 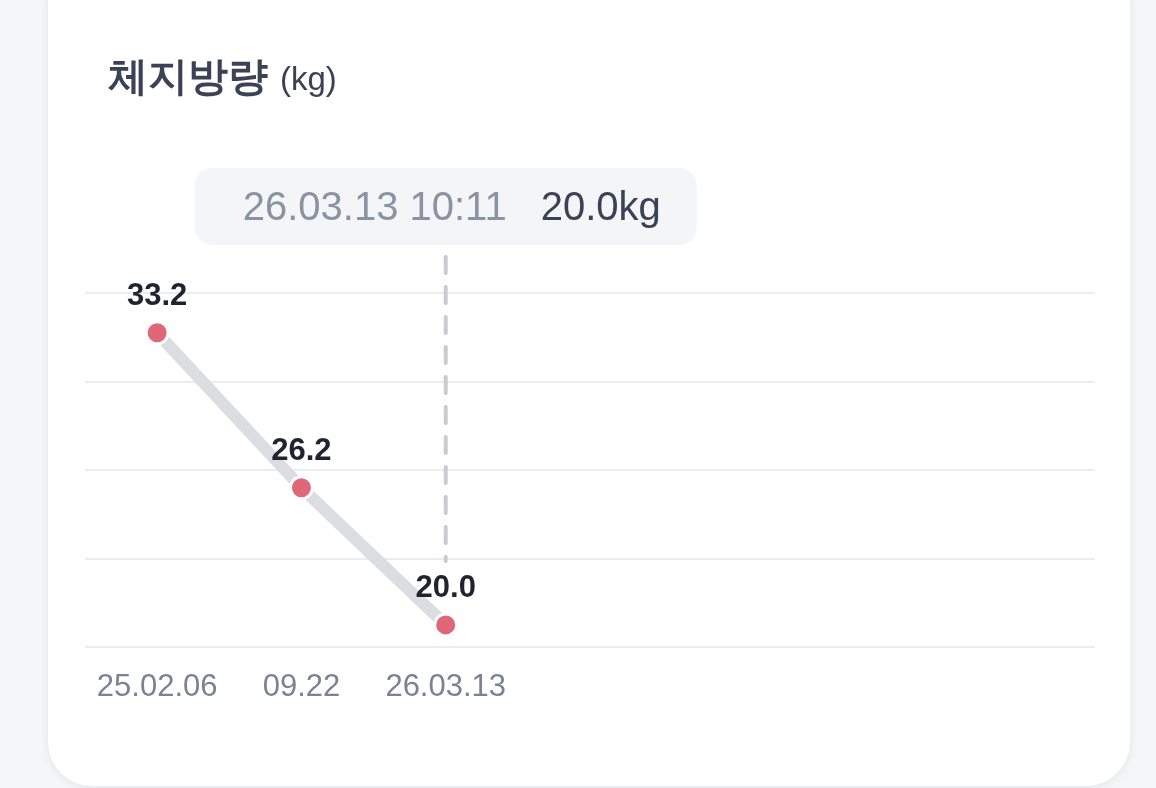 What do you see at coordinates (445, 587) in the screenshot?
I see `data-label: 20.0` at bounding box center [445, 587].